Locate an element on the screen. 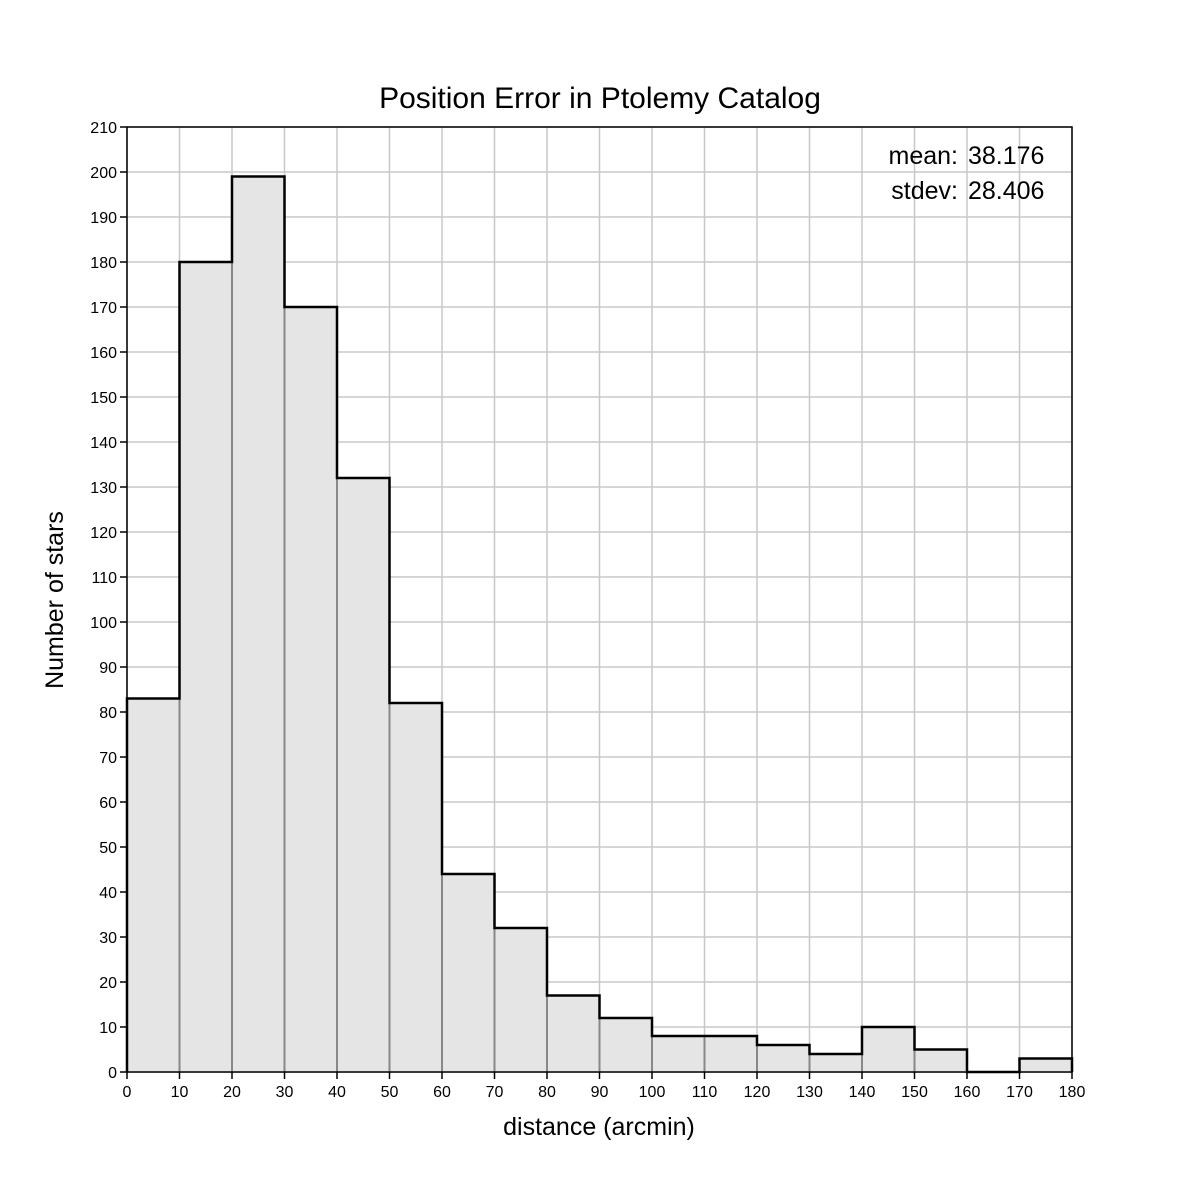 The image size is (1200, 1200). x-tick-label: 140 is located at coordinates (862, 1092).